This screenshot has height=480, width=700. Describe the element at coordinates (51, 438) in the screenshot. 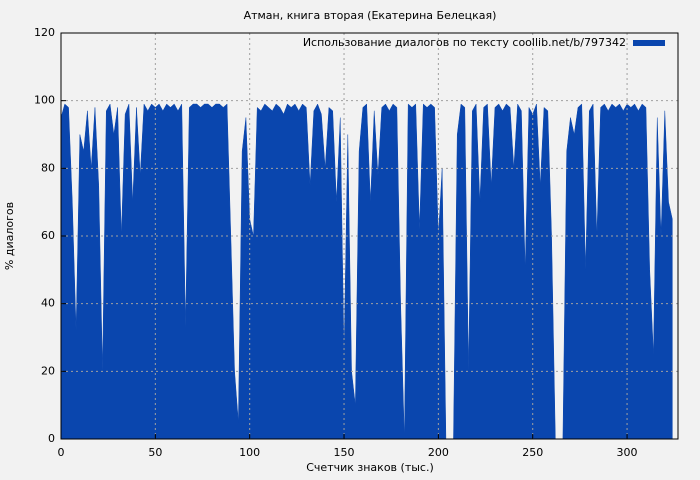

I see `y-tick-label: 0` at that location.